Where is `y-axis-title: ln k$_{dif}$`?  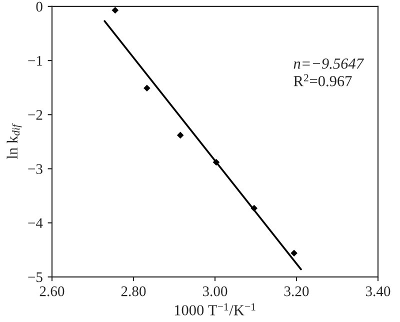 y-axis-title: ln k$_{dif}$ is located at coordinates (14, 141).